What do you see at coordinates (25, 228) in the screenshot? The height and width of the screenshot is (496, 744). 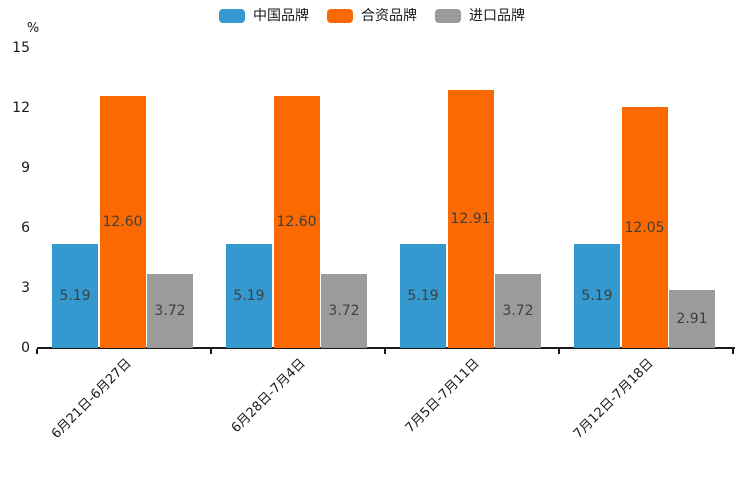 I see `y-axis-tick-label: 6` at bounding box center [25, 228].